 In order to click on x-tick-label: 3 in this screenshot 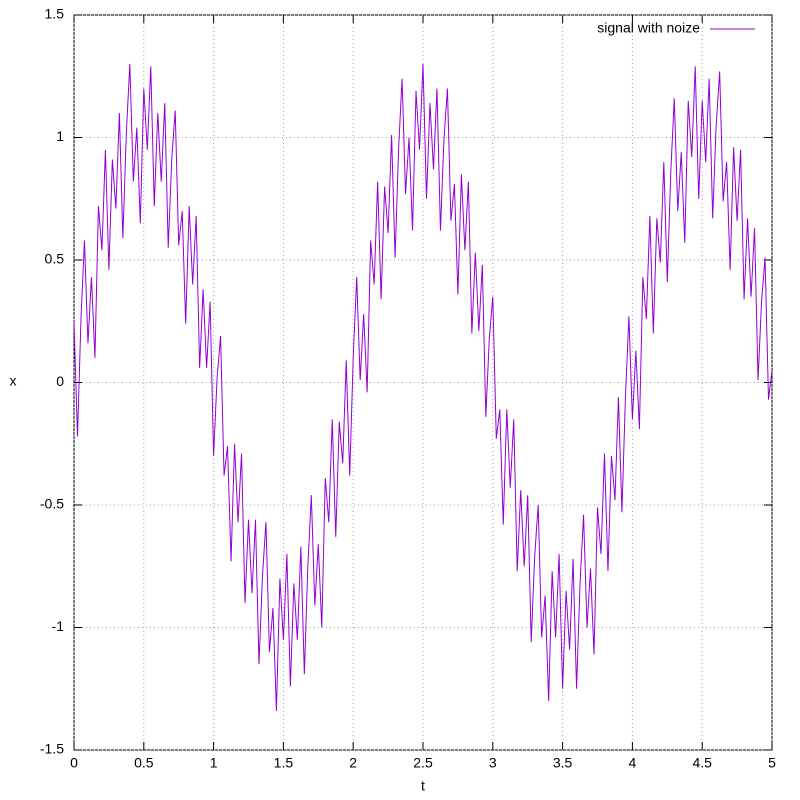, I will do `click(493, 763)`.